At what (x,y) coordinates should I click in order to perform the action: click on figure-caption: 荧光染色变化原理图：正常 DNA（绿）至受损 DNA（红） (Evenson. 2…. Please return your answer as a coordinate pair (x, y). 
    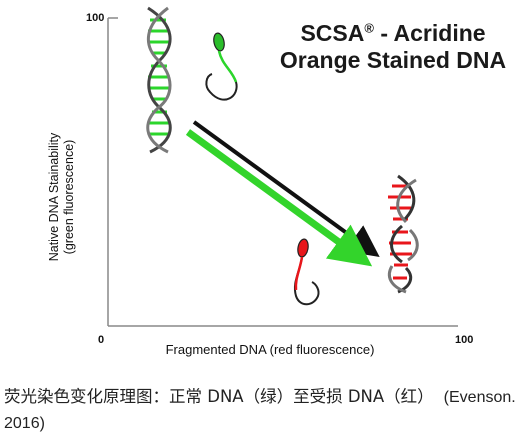
    Looking at the image, I should click on (264, 410).